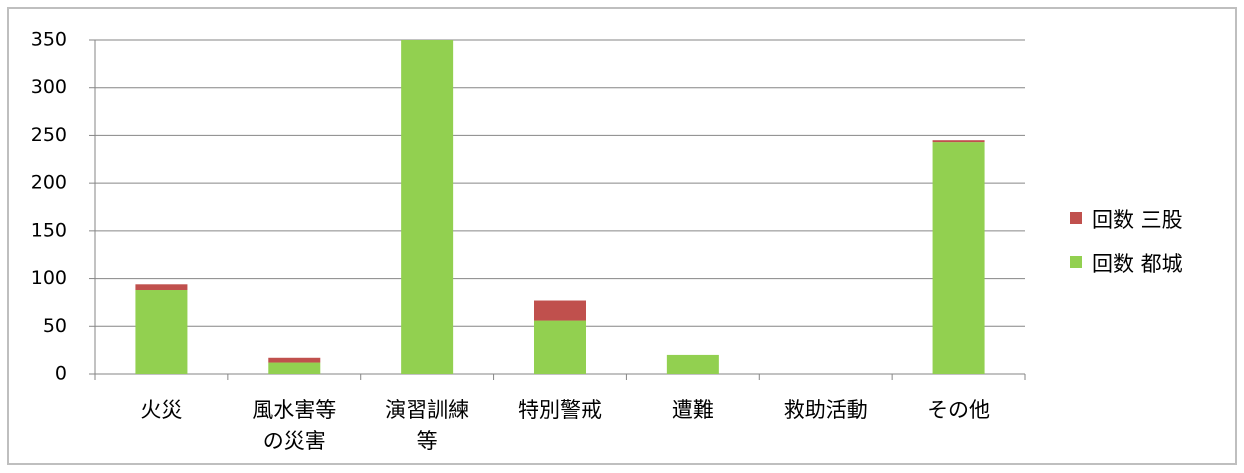  I want to click on x-tick-label: 救助活動, so click(825, 410).